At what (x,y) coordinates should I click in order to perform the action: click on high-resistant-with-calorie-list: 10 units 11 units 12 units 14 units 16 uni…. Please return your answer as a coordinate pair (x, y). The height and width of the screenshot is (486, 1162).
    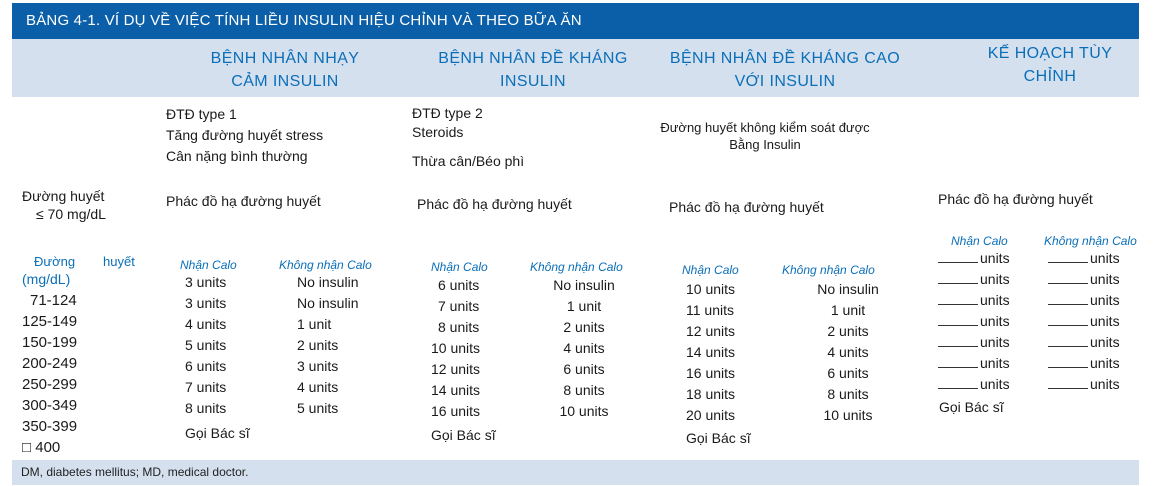
    Looking at the image, I should click on (711, 352).